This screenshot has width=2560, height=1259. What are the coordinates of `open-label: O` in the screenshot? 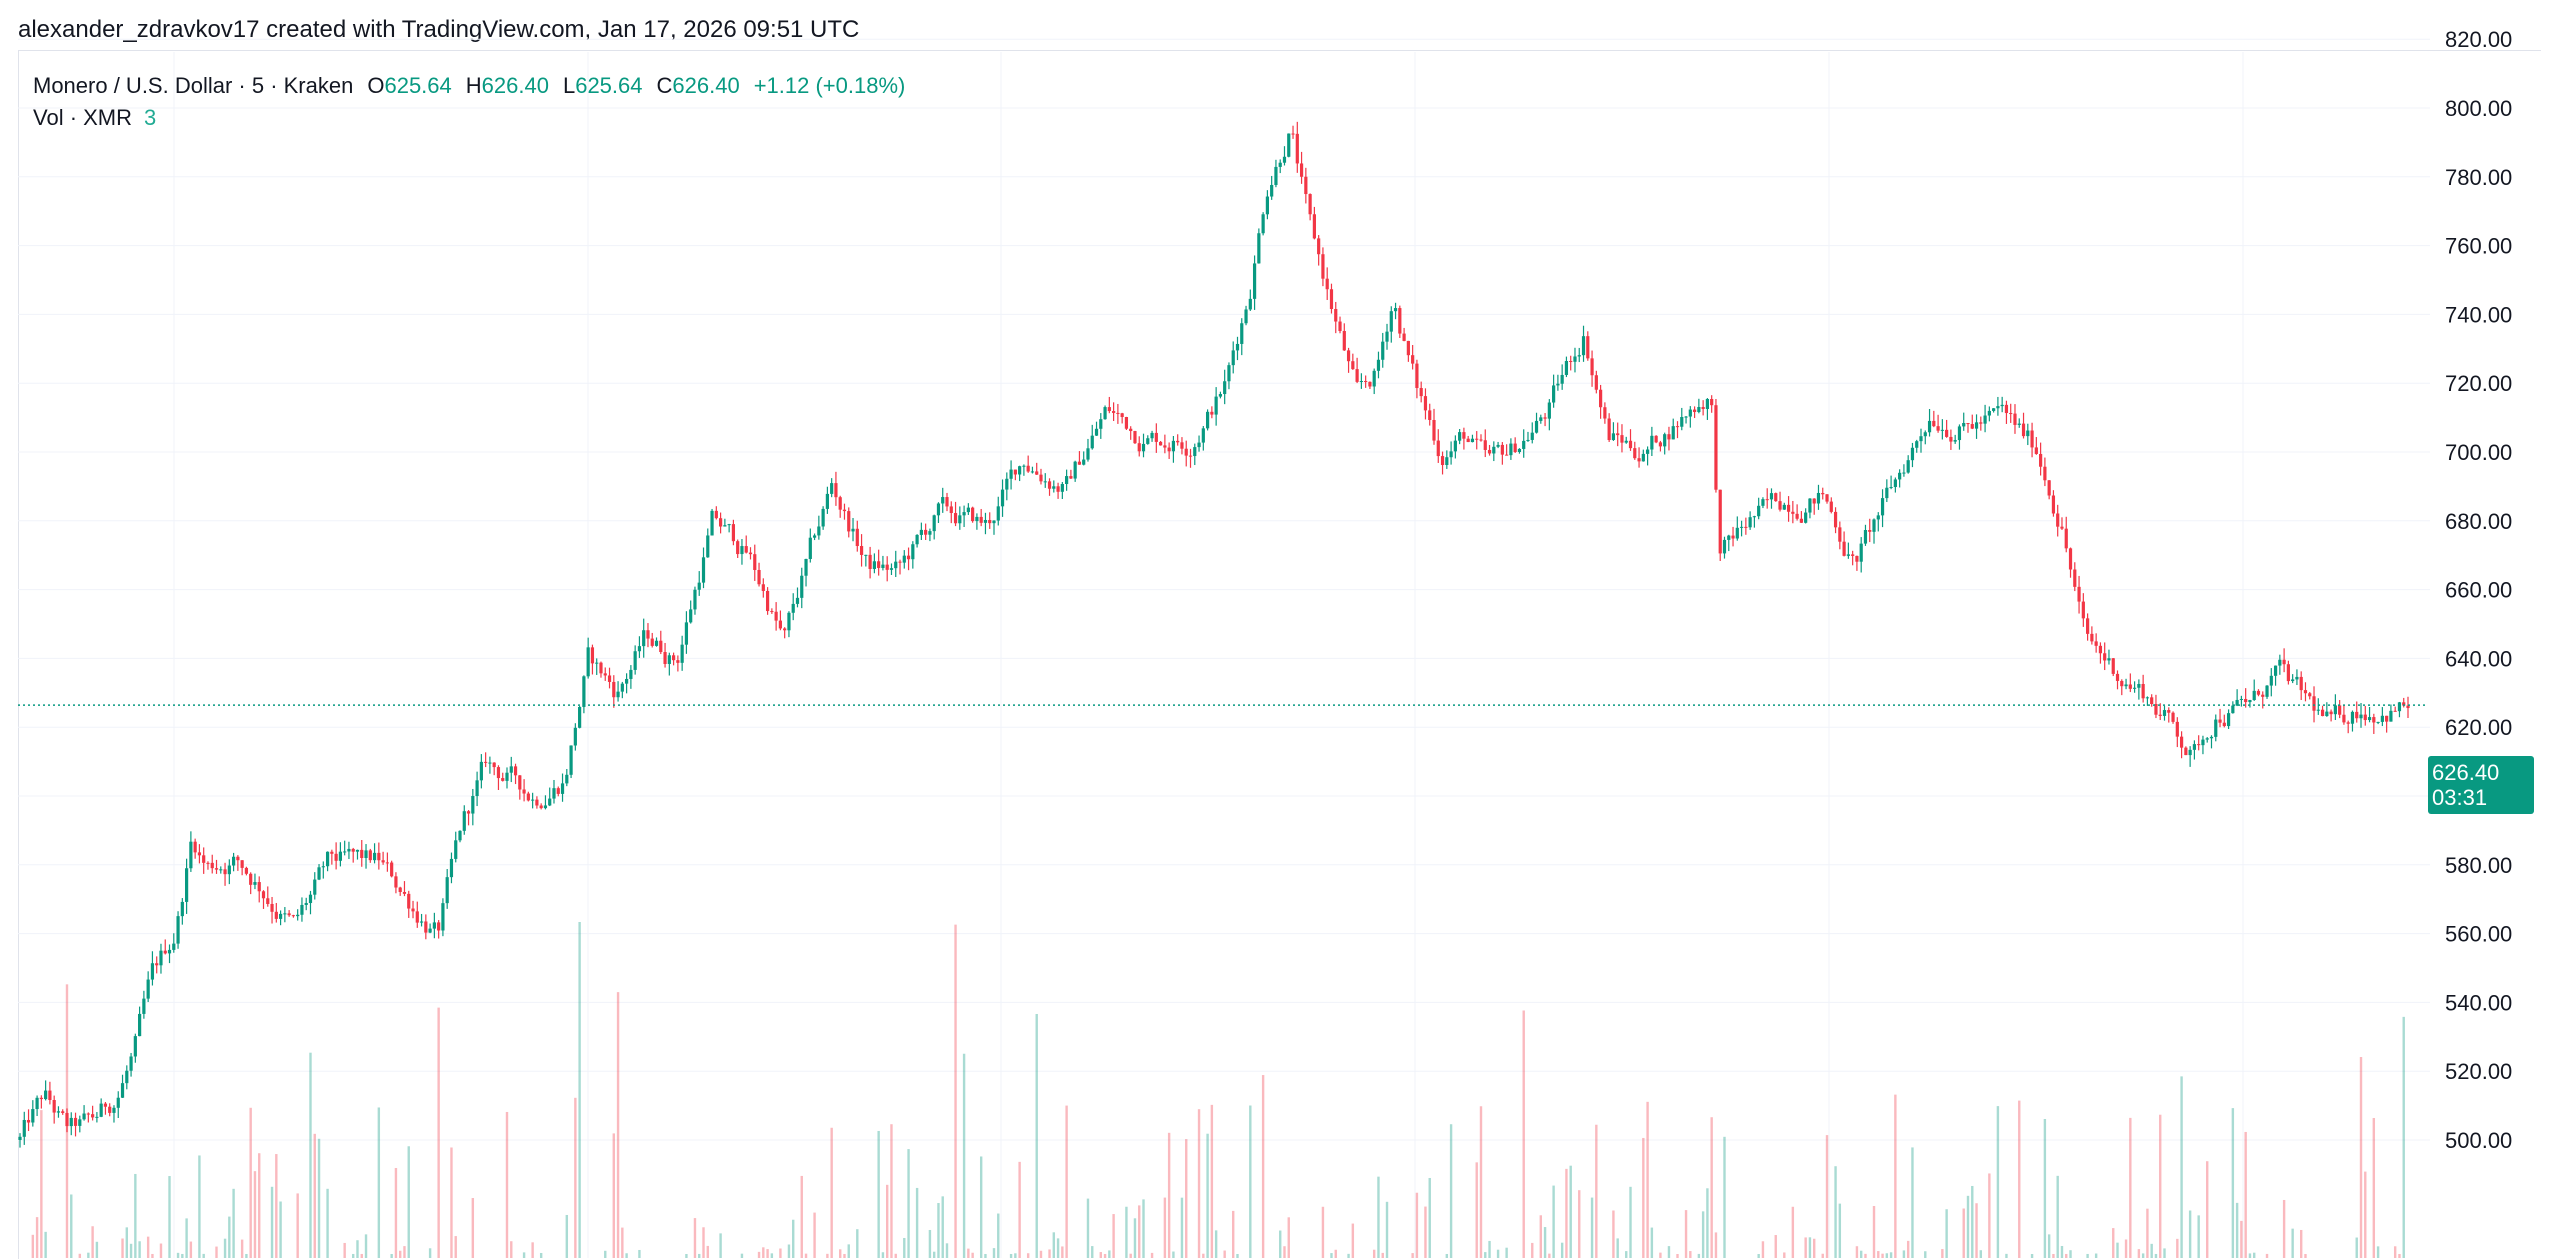 It's located at (376, 85).